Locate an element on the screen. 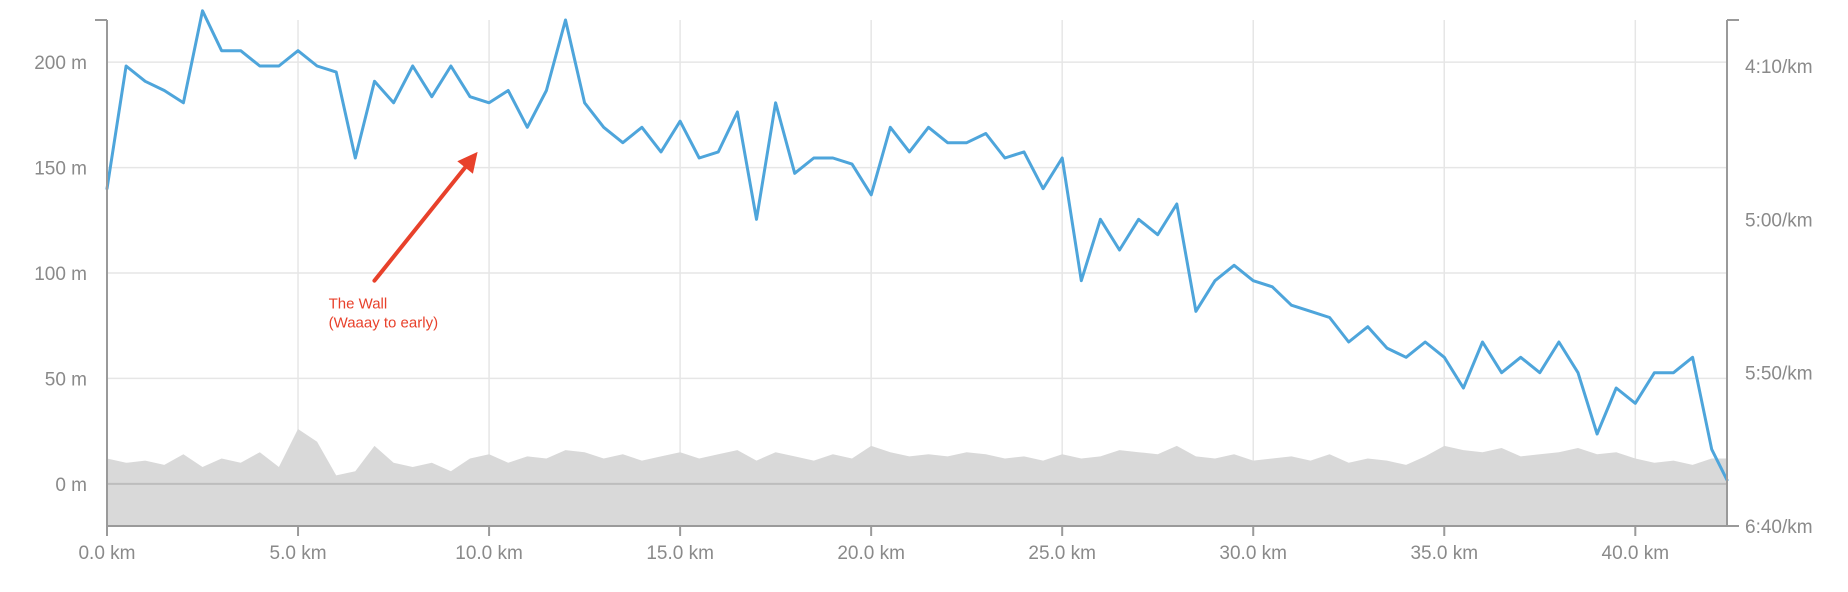 The height and width of the screenshot is (592, 1848). x-tick-label: 5.0 km is located at coordinates (298, 553).